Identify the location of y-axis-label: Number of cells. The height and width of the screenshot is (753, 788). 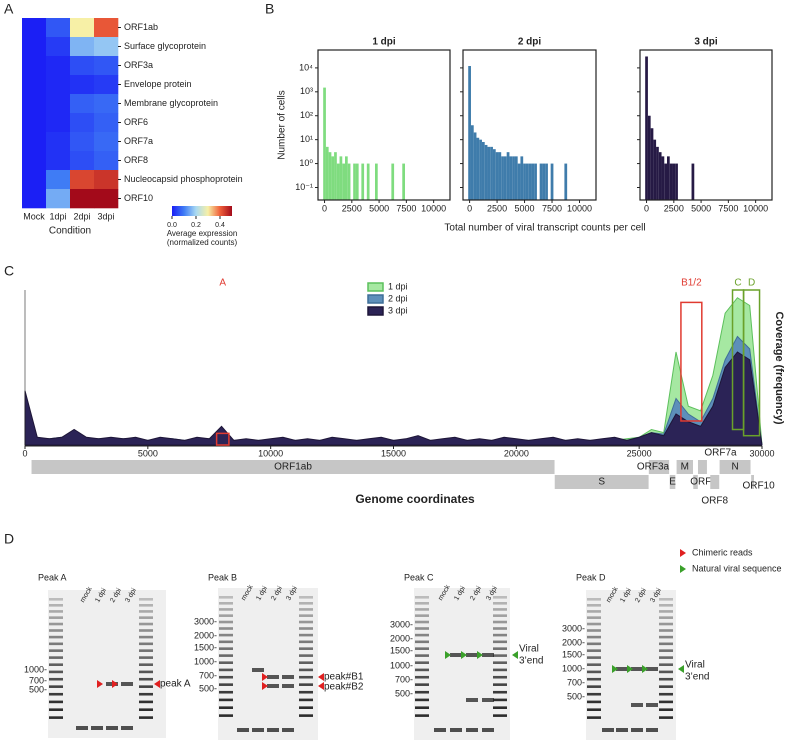
(282, 124).